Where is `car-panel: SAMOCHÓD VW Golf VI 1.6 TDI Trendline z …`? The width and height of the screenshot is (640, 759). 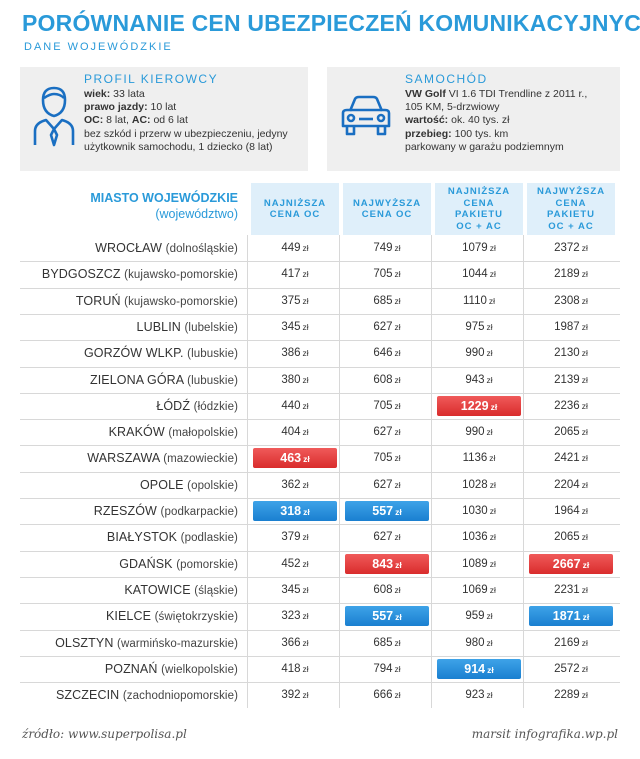
car-panel: SAMOCHÓD VW Golf VI 1.6 TDI Trendline z … is located at coordinates (473, 119).